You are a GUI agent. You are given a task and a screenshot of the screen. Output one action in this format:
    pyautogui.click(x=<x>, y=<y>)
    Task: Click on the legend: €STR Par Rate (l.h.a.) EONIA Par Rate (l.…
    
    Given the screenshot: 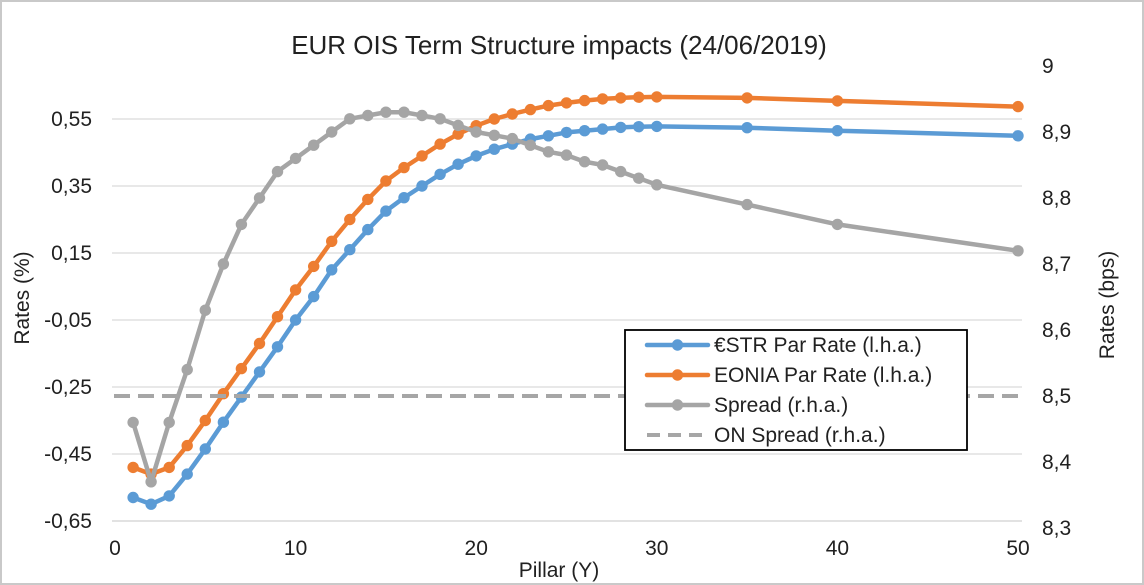 What is the action you would take?
    pyautogui.click(x=796, y=390)
    